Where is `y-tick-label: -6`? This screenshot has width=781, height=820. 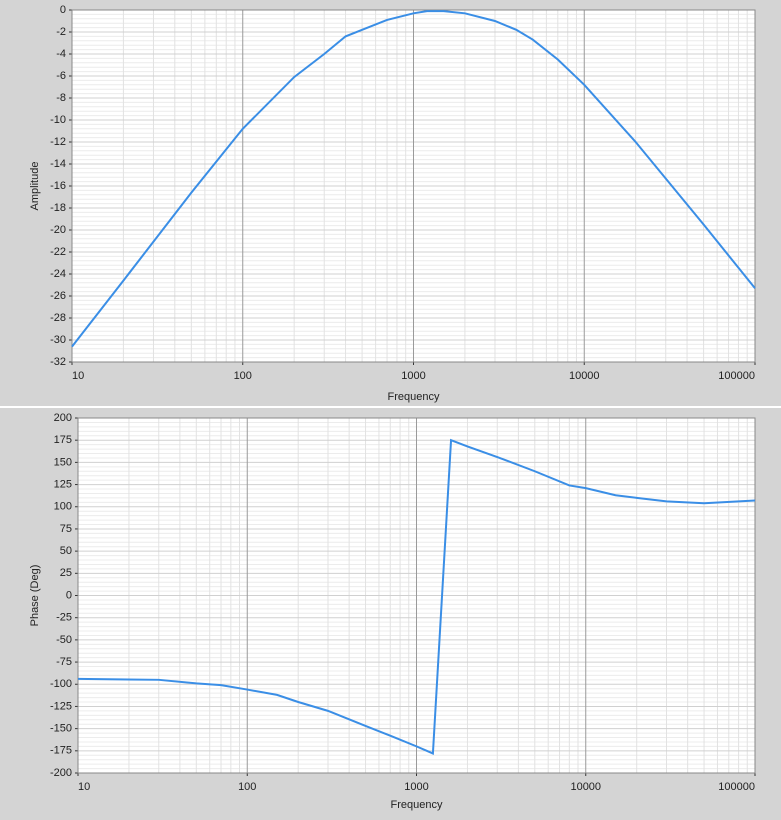
y-tick-label: -6 is located at coordinates (61, 76).